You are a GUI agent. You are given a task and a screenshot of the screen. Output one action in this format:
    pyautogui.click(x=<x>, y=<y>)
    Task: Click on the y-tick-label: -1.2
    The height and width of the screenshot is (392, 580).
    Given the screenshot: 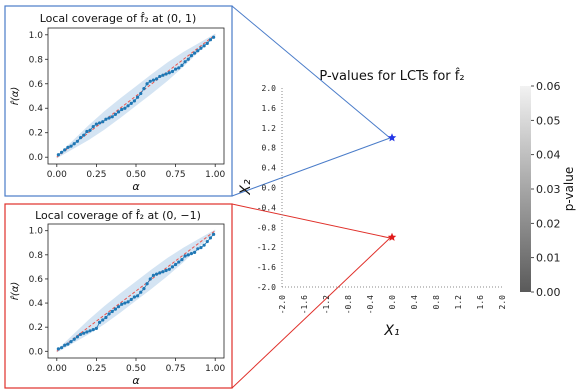 What is the action you would take?
    pyautogui.click(x=266, y=247)
    